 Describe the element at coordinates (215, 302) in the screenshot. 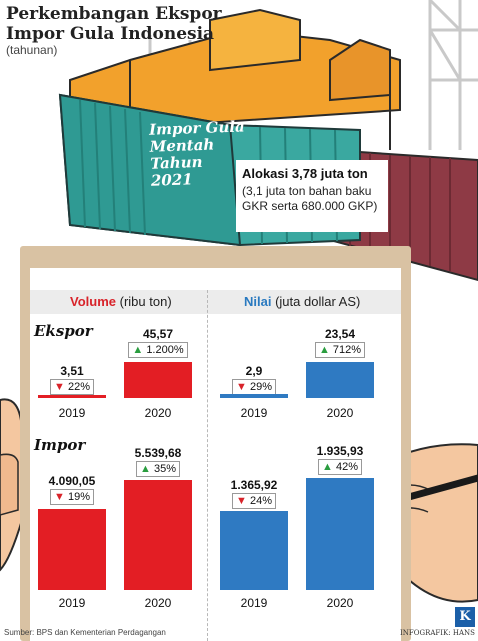

I see `column-header-bar` at that location.